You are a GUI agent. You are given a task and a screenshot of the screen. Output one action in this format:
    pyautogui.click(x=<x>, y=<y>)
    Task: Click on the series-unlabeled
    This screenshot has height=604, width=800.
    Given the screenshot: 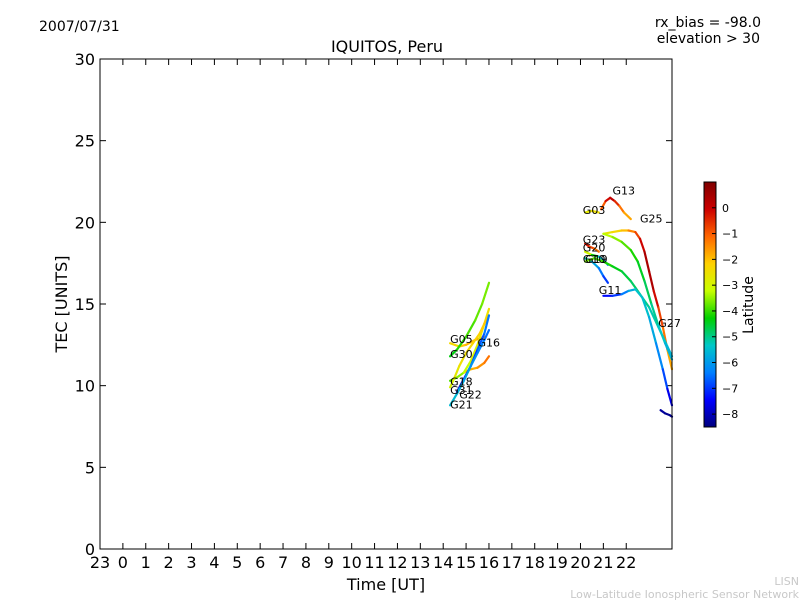 What is the action you would take?
    pyautogui.click(x=666, y=413)
    